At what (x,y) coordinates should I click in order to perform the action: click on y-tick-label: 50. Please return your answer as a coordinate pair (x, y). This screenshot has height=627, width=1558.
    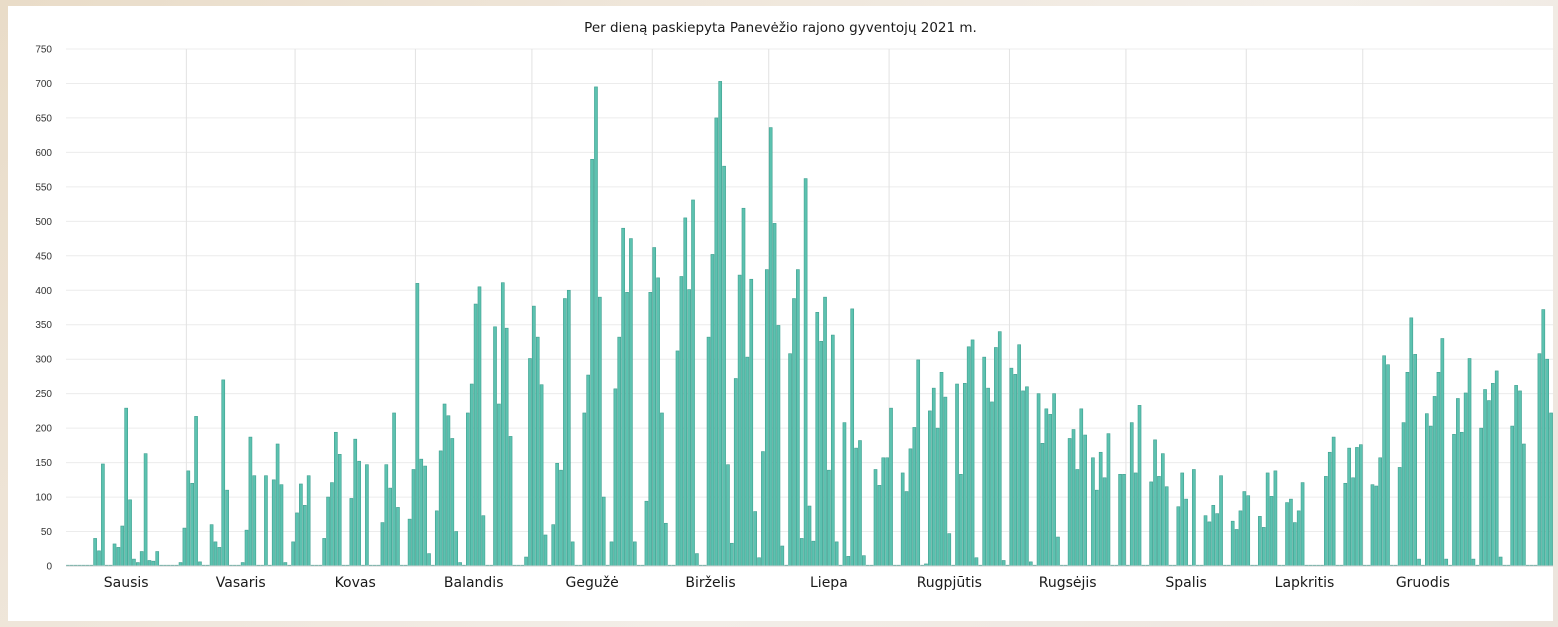
    Looking at the image, I should click on (47, 532).